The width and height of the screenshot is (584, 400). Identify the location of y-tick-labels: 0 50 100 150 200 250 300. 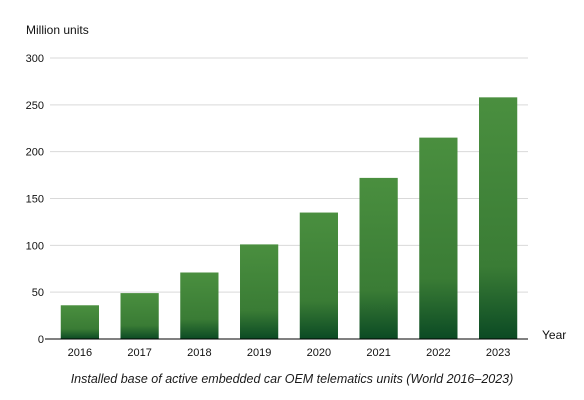
(35, 199).